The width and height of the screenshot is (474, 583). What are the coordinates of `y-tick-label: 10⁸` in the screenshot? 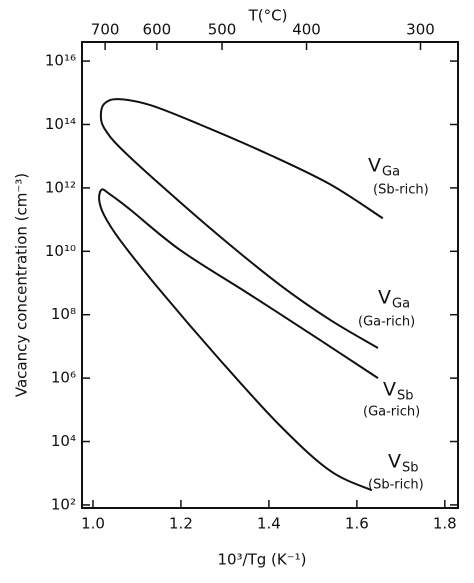 It's located at (63, 314).